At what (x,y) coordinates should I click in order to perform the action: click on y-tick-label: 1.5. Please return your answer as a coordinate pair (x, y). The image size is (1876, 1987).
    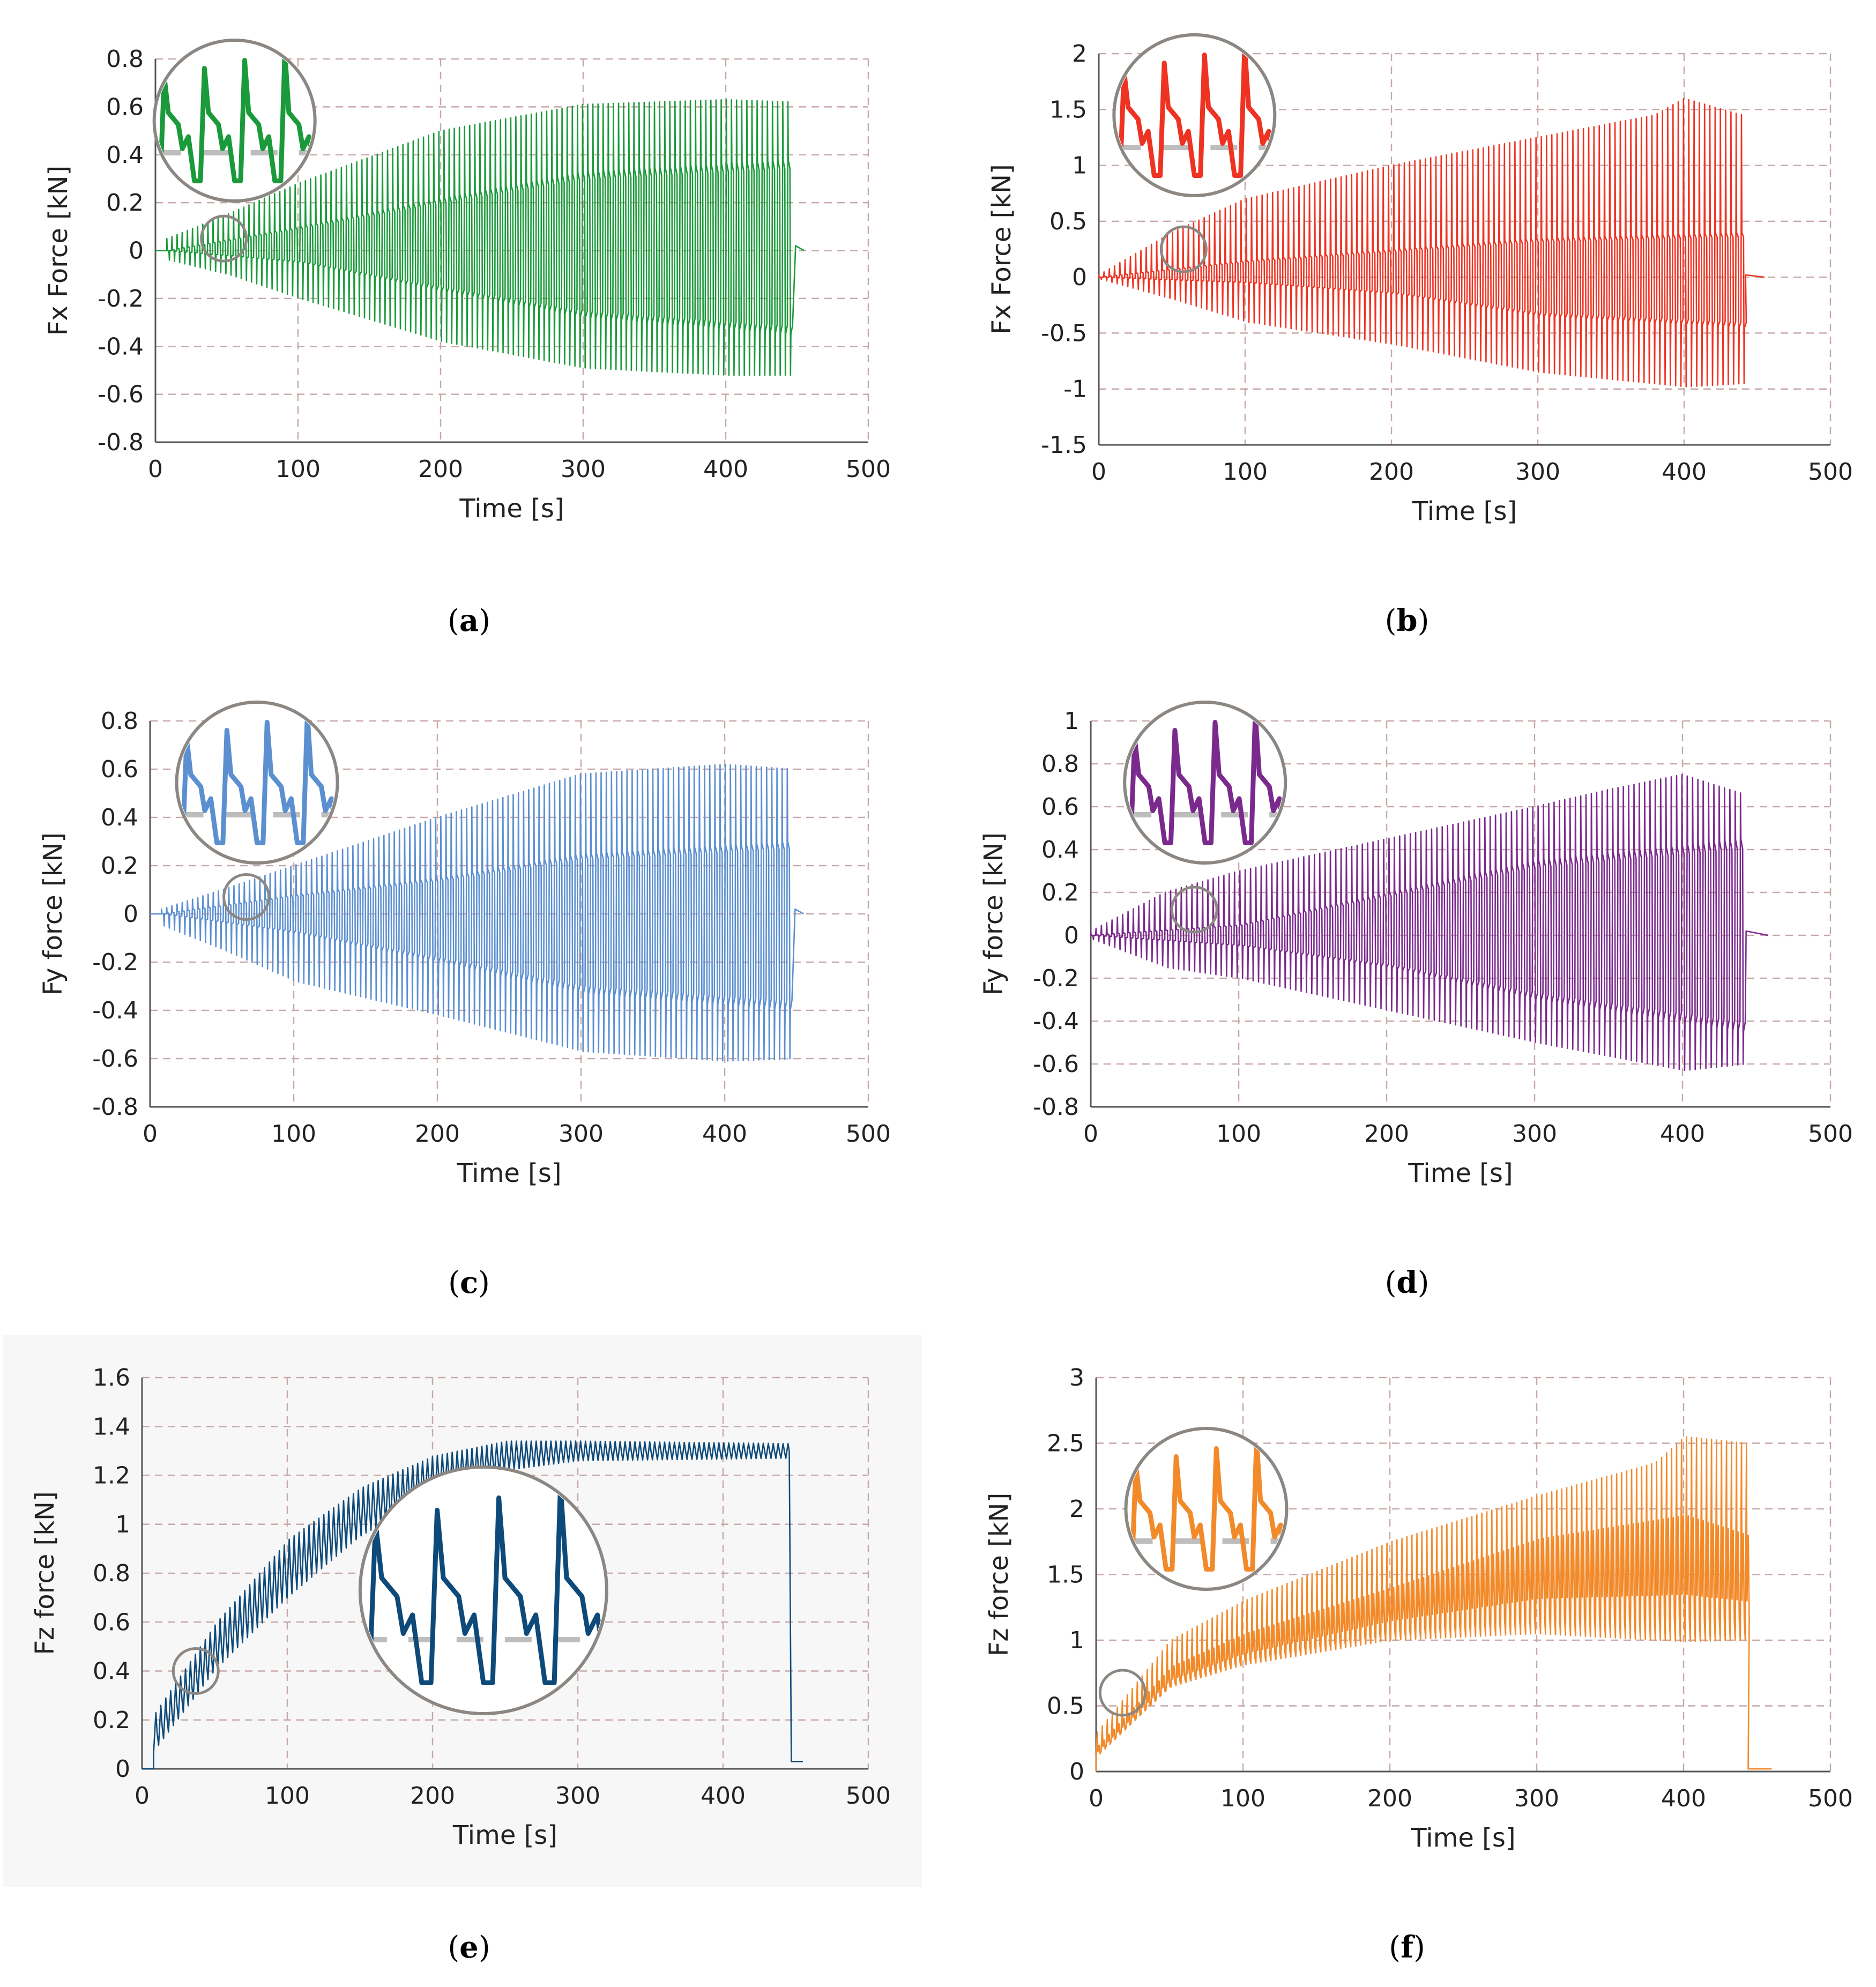
    Looking at the image, I should click on (1068, 109).